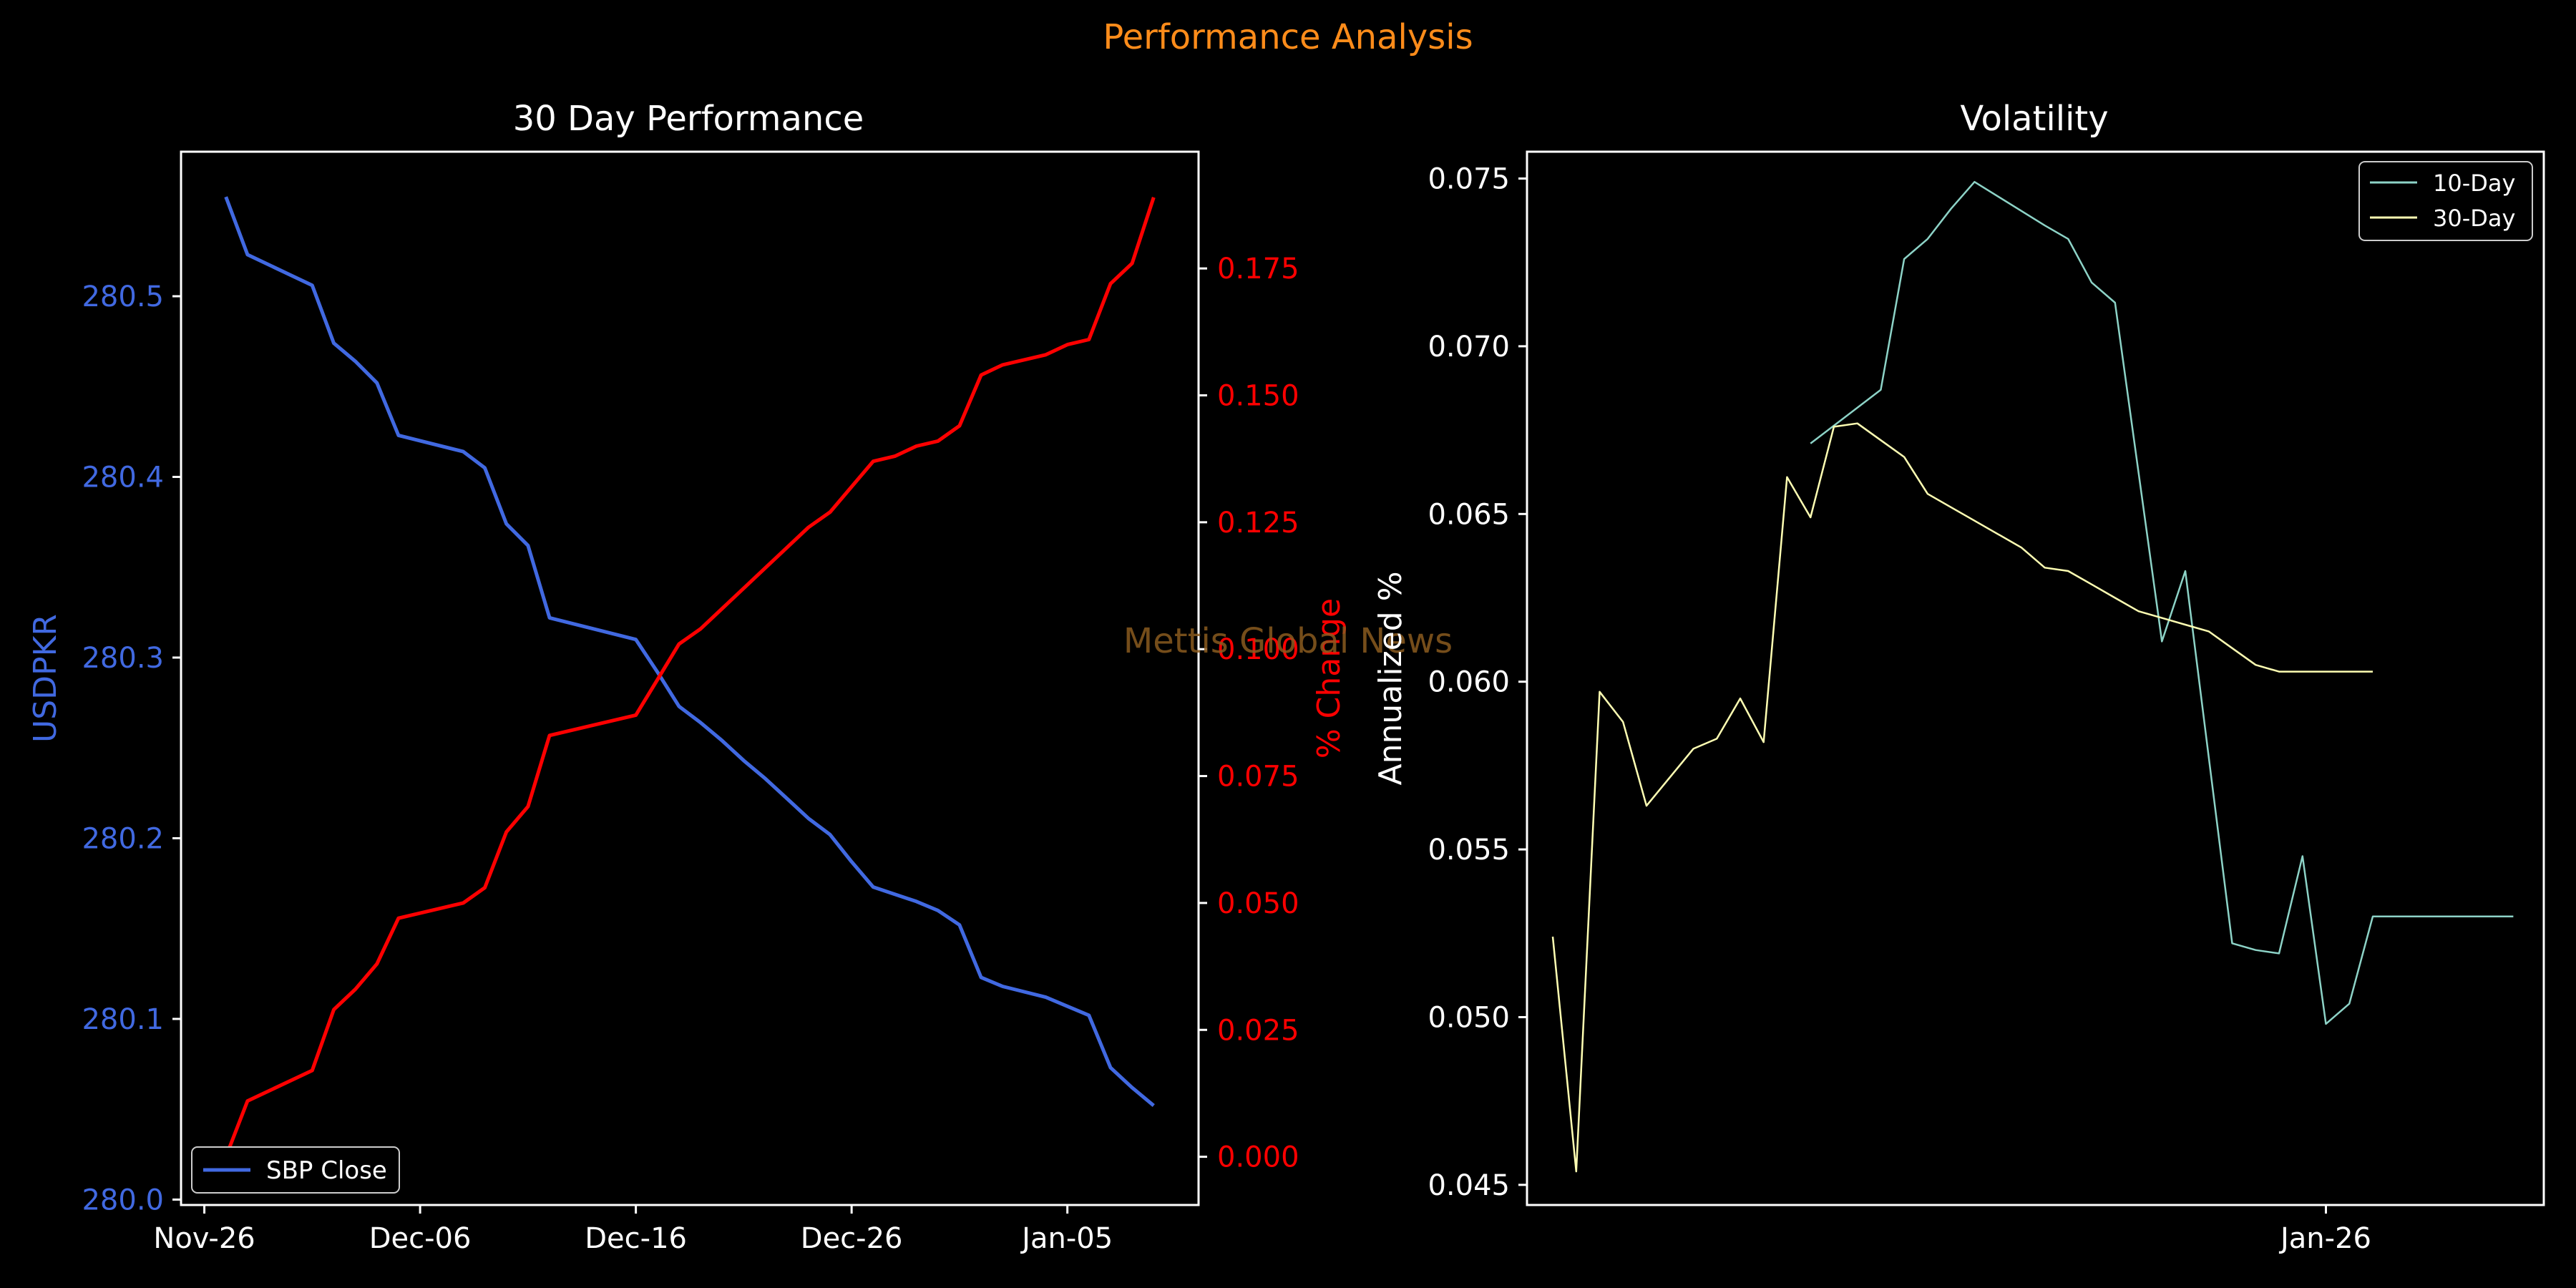  What do you see at coordinates (123, 1200) in the screenshot?
I see `y-tick-label-left: 280.0` at bounding box center [123, 1200].